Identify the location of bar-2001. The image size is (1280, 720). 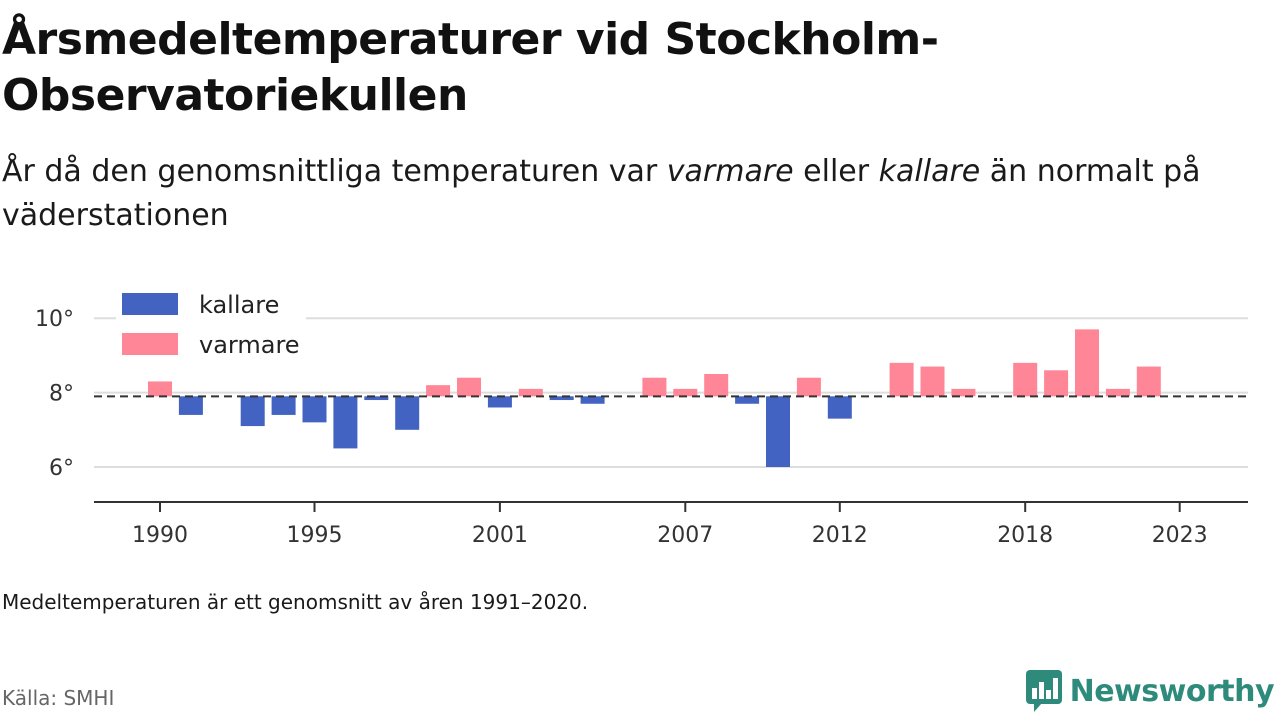
(499, 402).